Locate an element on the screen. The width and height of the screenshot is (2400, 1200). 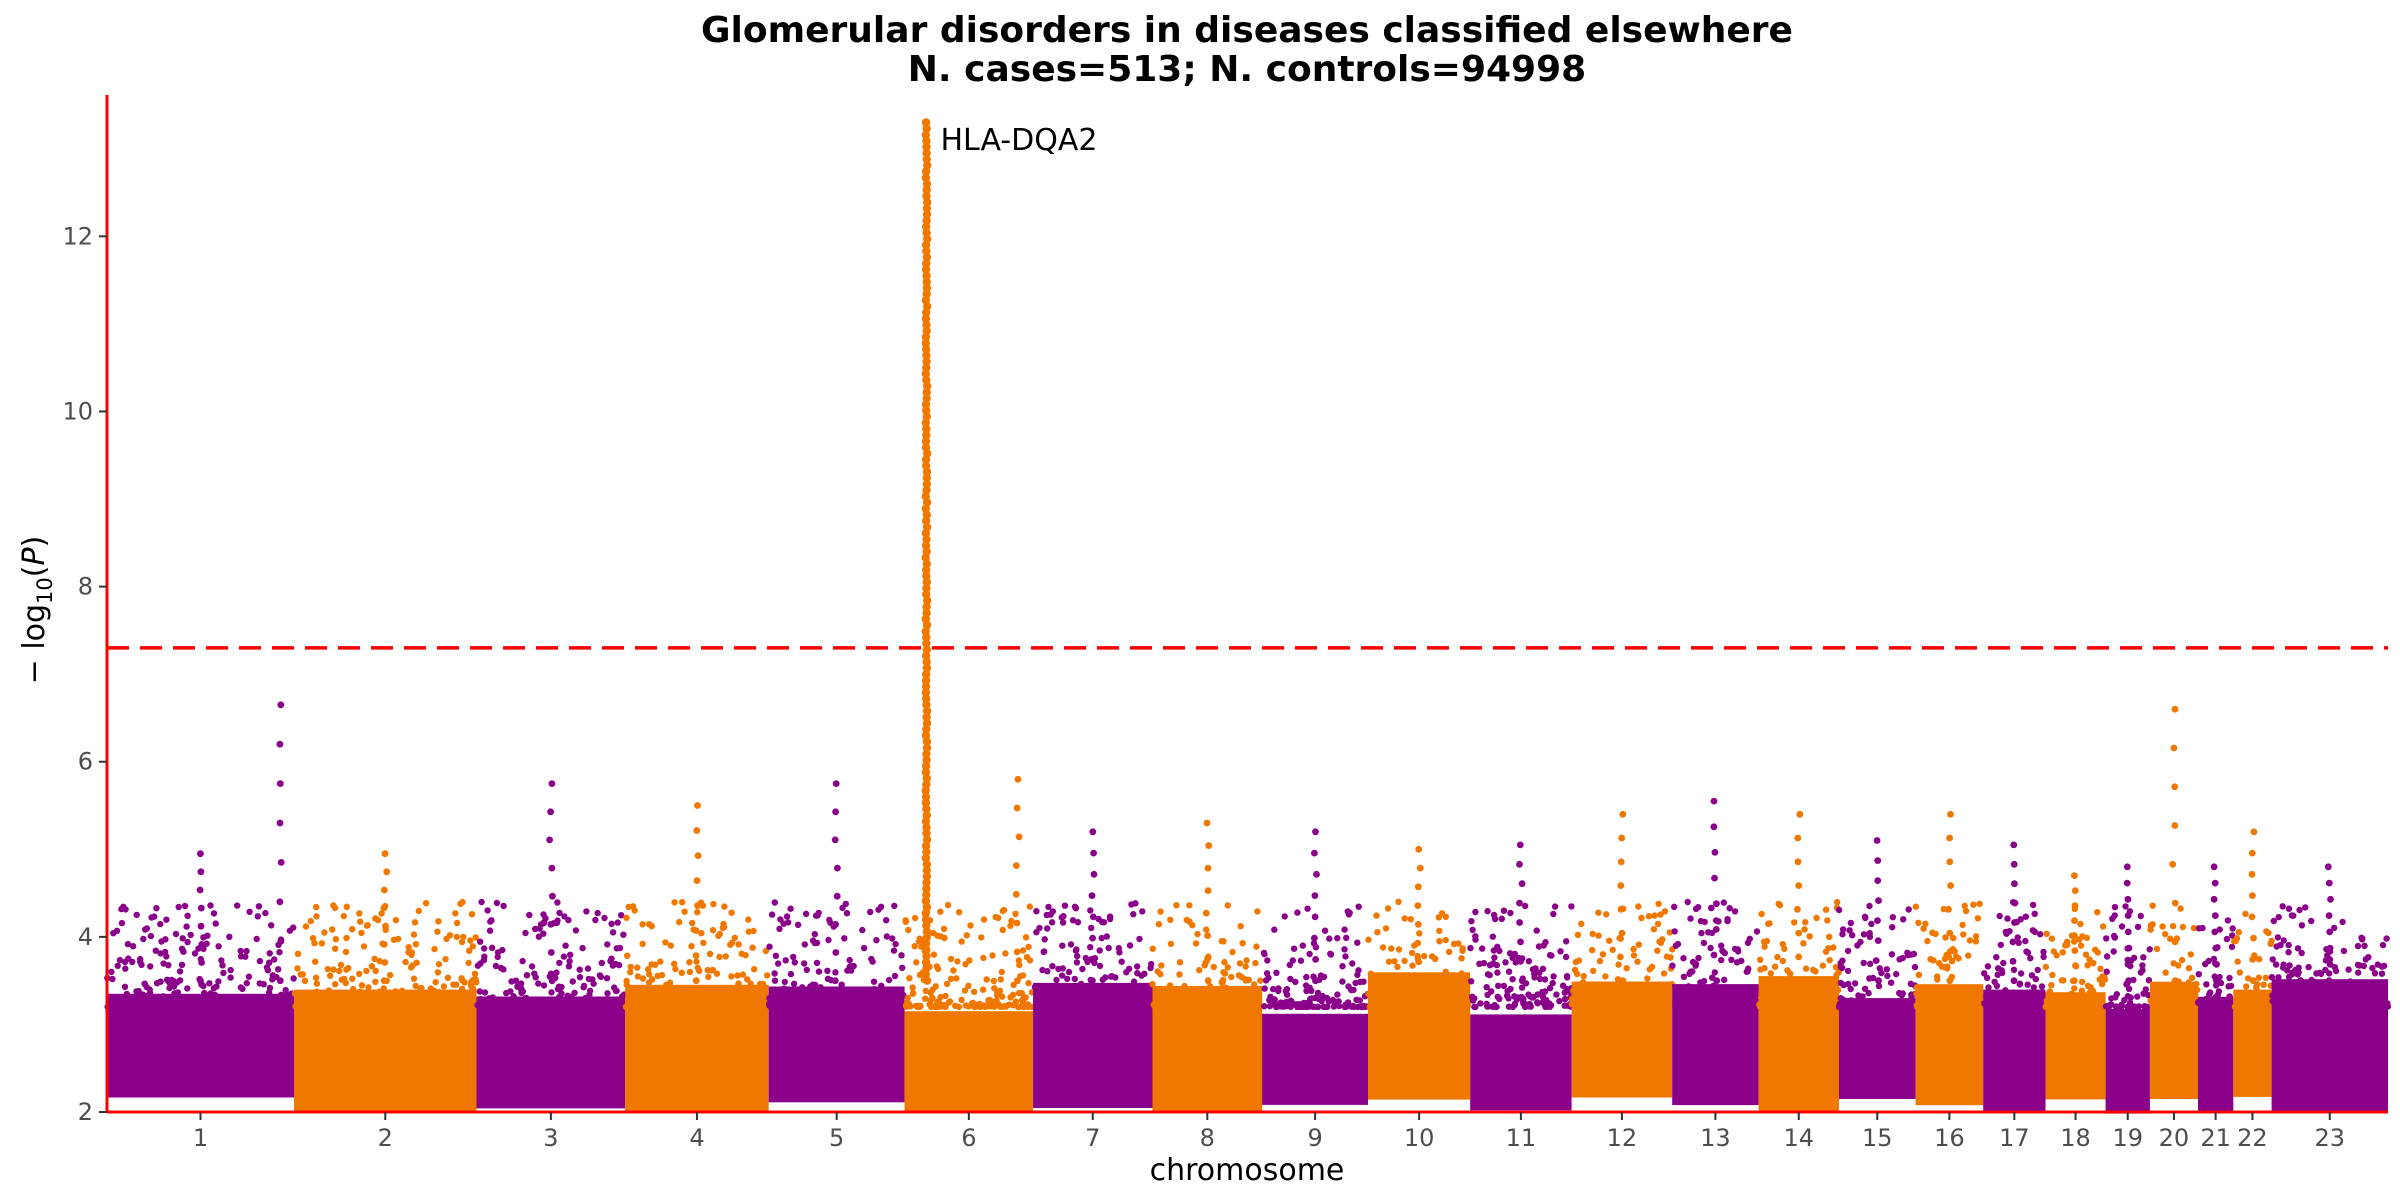
y-tick-label: 12 is located at coordinates (77, 236).